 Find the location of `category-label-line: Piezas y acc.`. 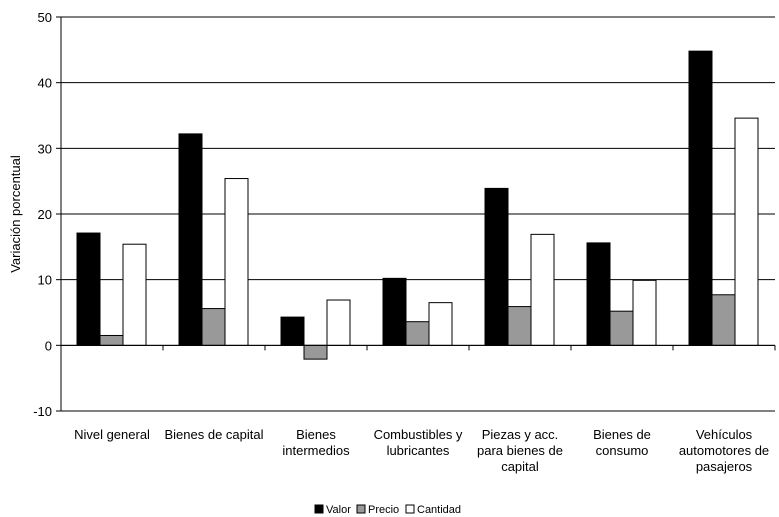

category-label-line: Piezas y acc. is located at coordinates (520, 434).